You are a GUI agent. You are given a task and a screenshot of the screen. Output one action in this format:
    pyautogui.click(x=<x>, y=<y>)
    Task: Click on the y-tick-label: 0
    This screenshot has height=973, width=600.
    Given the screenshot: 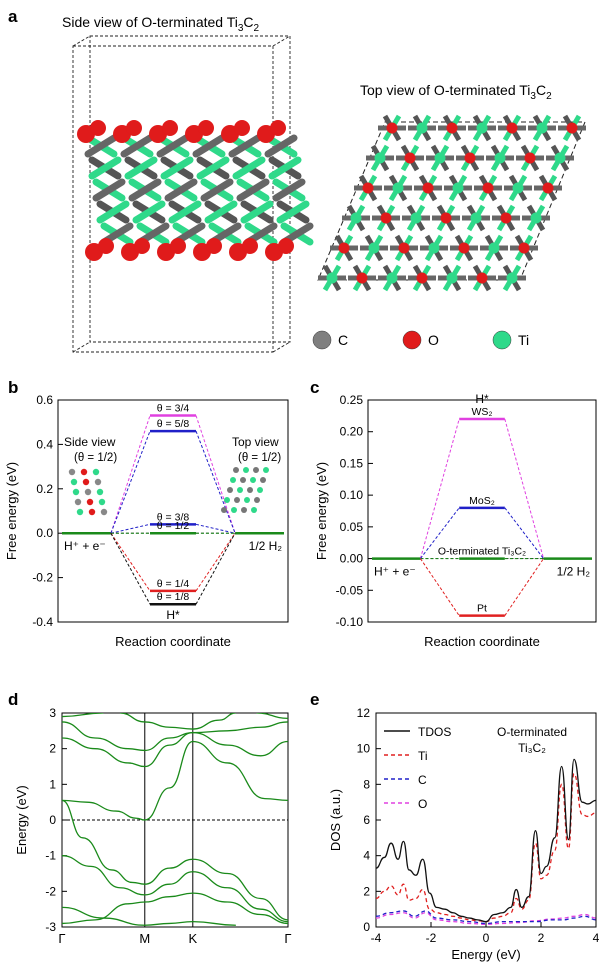 What is the action you would take?
    pyautogui.click(x=52, y=820)
    